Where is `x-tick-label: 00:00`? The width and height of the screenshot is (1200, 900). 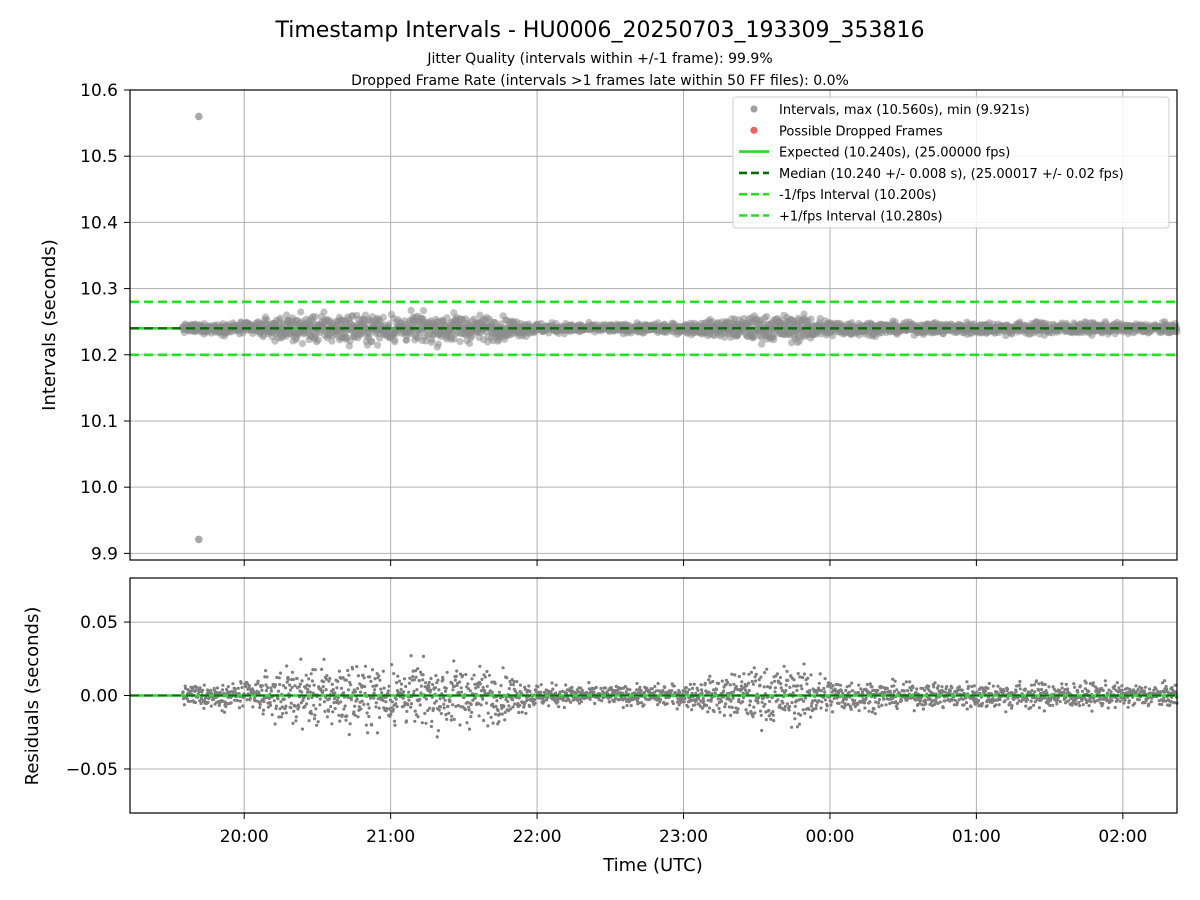
x-tick-label: 00:00 is located at coordinates (829, 837).